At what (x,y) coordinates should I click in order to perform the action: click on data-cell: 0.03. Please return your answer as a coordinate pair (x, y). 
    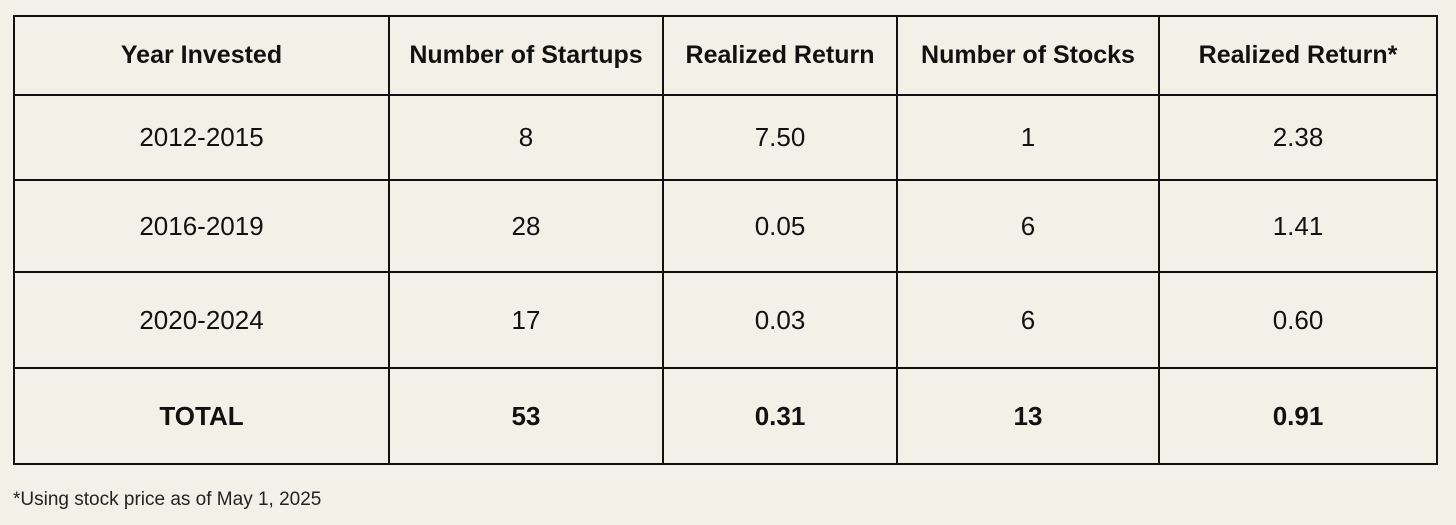
    Looking at the image, I should click on (780, 320).